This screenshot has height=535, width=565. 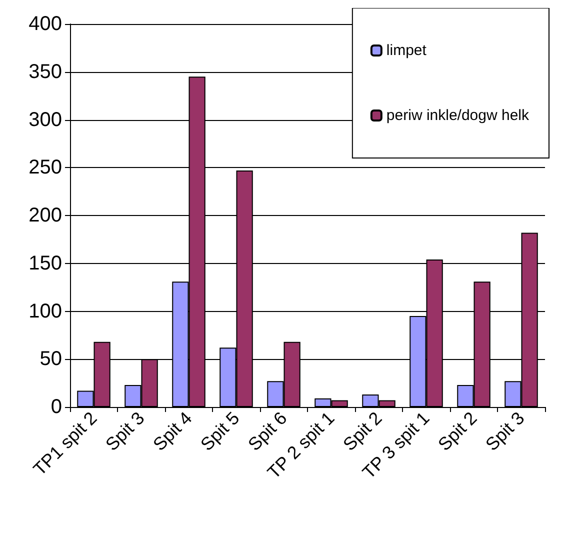 I want to click on legend-label: periw inkle/dogw helk, so click(x=458, y=115).